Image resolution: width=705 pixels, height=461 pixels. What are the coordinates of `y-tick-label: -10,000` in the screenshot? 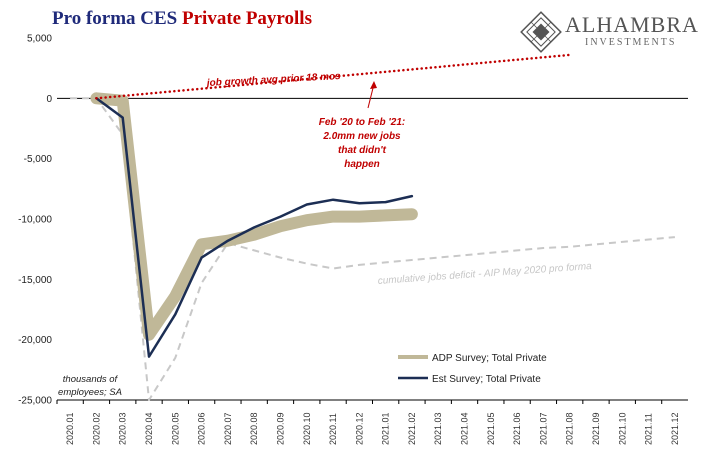 It's located at (35, 220).